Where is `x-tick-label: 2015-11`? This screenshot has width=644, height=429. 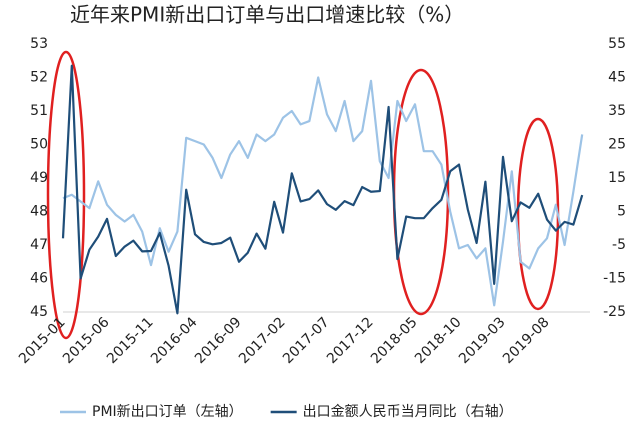 x-tick-label: 2015-11 is located at coordinates (130, 340).